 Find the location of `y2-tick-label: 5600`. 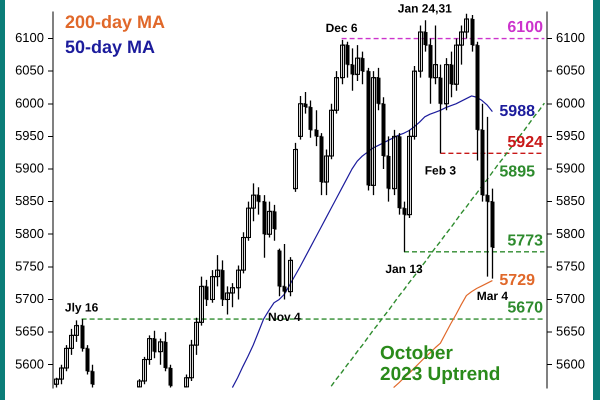

y2-tick-label: 5600 is located at coordinates (570, 364).